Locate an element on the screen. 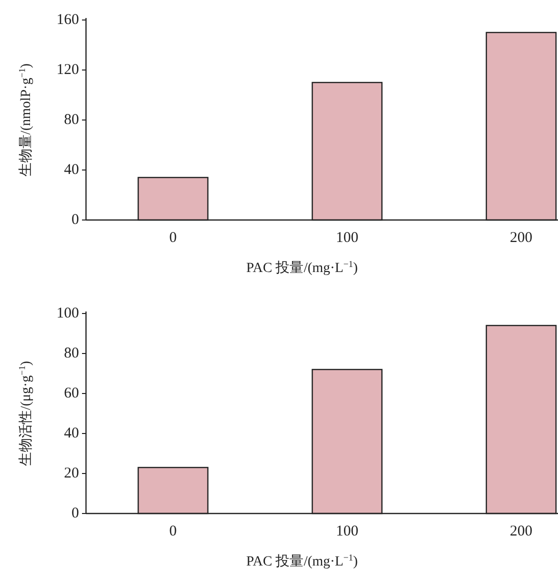  y-tick-label: 60 is located at coordinates (71, 394).